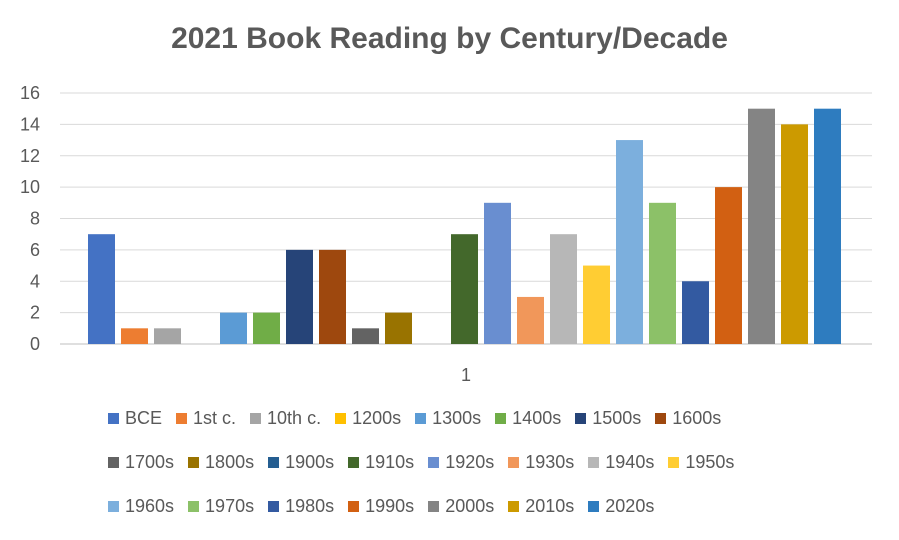 The image size is (899, 540). I want to click on legend-item: 1900s, so click(301, 462).